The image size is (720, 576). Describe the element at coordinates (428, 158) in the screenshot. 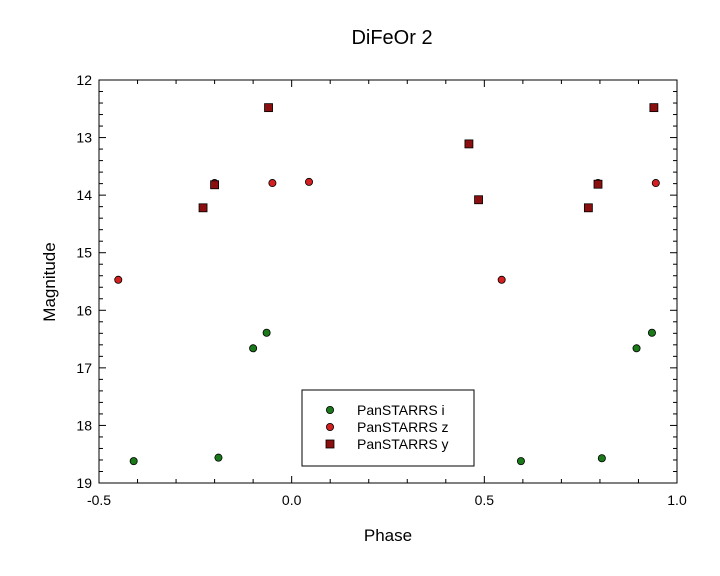

I see `series-panstarrs-y` at that location.